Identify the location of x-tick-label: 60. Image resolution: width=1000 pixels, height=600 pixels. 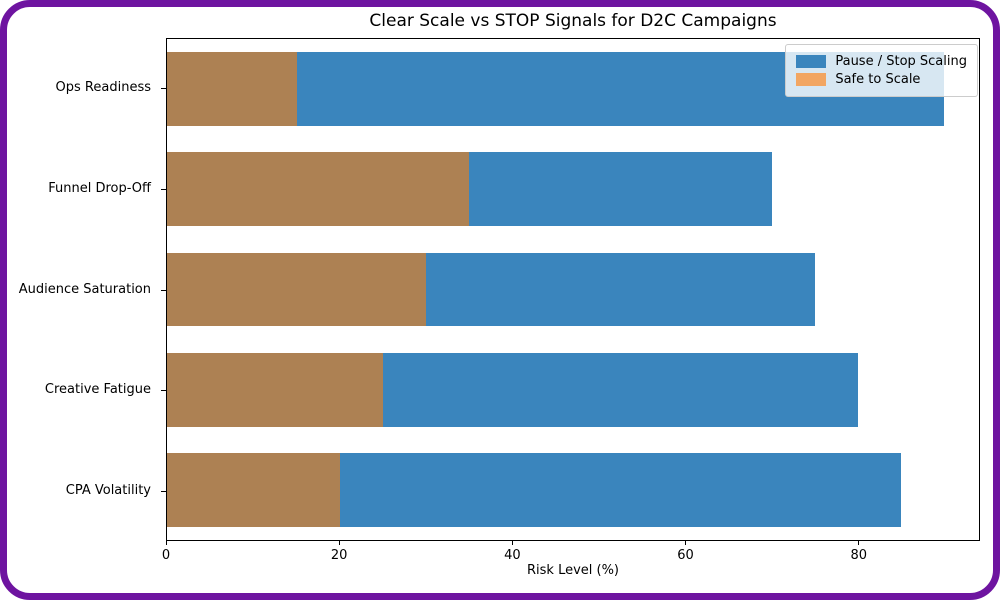
(685, 555).